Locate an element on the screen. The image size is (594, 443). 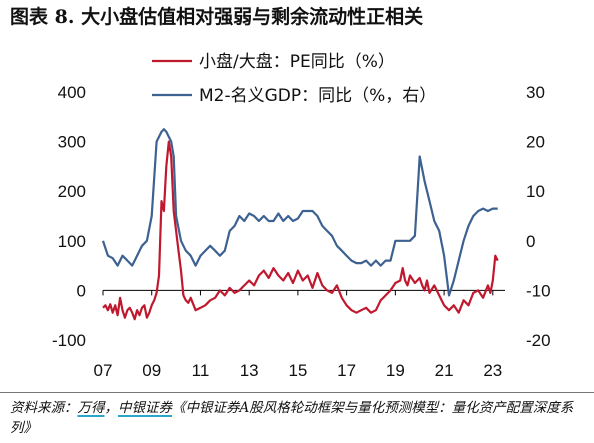
left-tick-label: 200 is located at coordinates (72, 191).